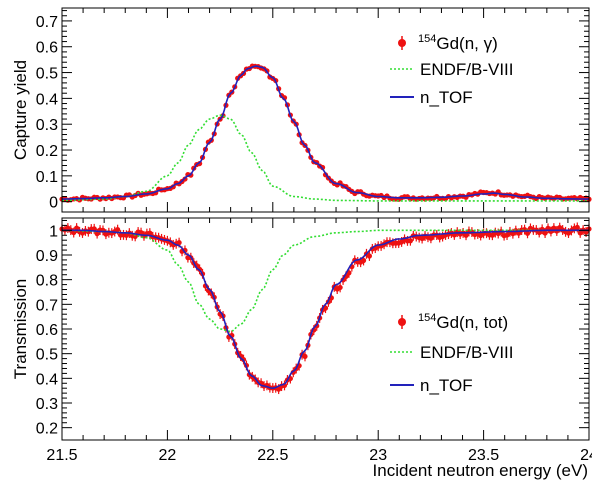 Image resolution: width=592 pixels, height=486 pixels. What do you see at coordinates (272, 455) in the screenshot?
I see `bottom-xtick-label: 22.5` at bounding box center [272, 455].